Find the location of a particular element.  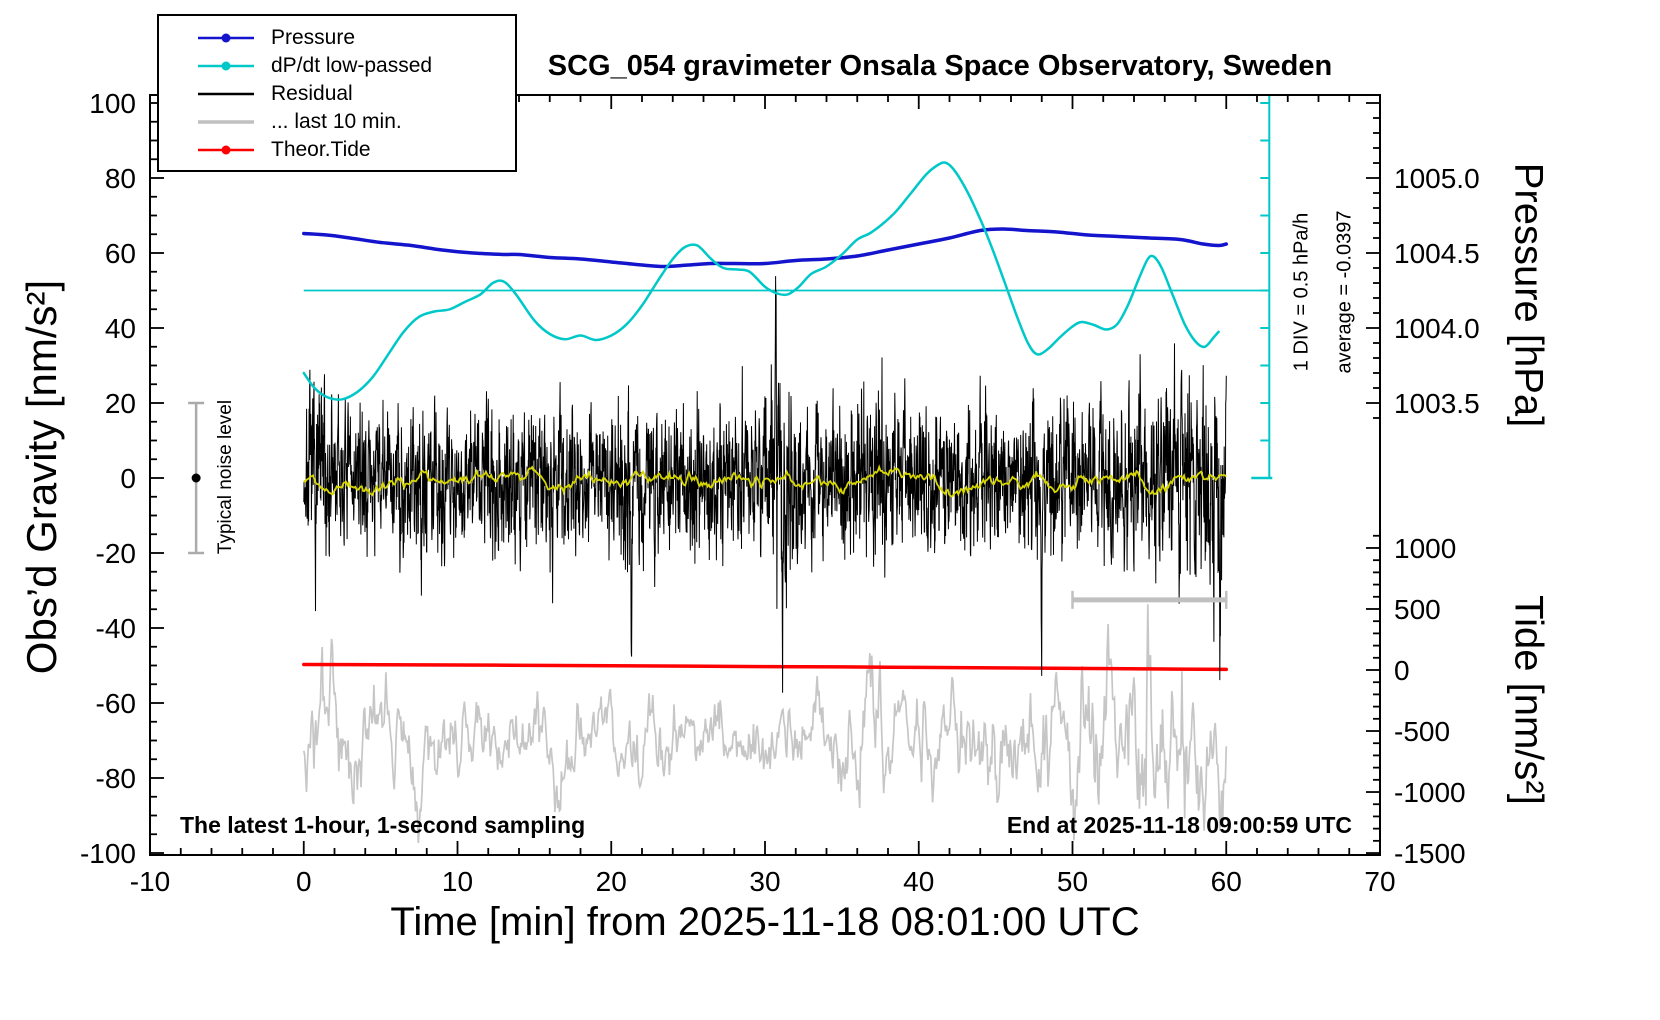

legend-swatch-dp-dt-low-passed is located at coordinates (226, 66).